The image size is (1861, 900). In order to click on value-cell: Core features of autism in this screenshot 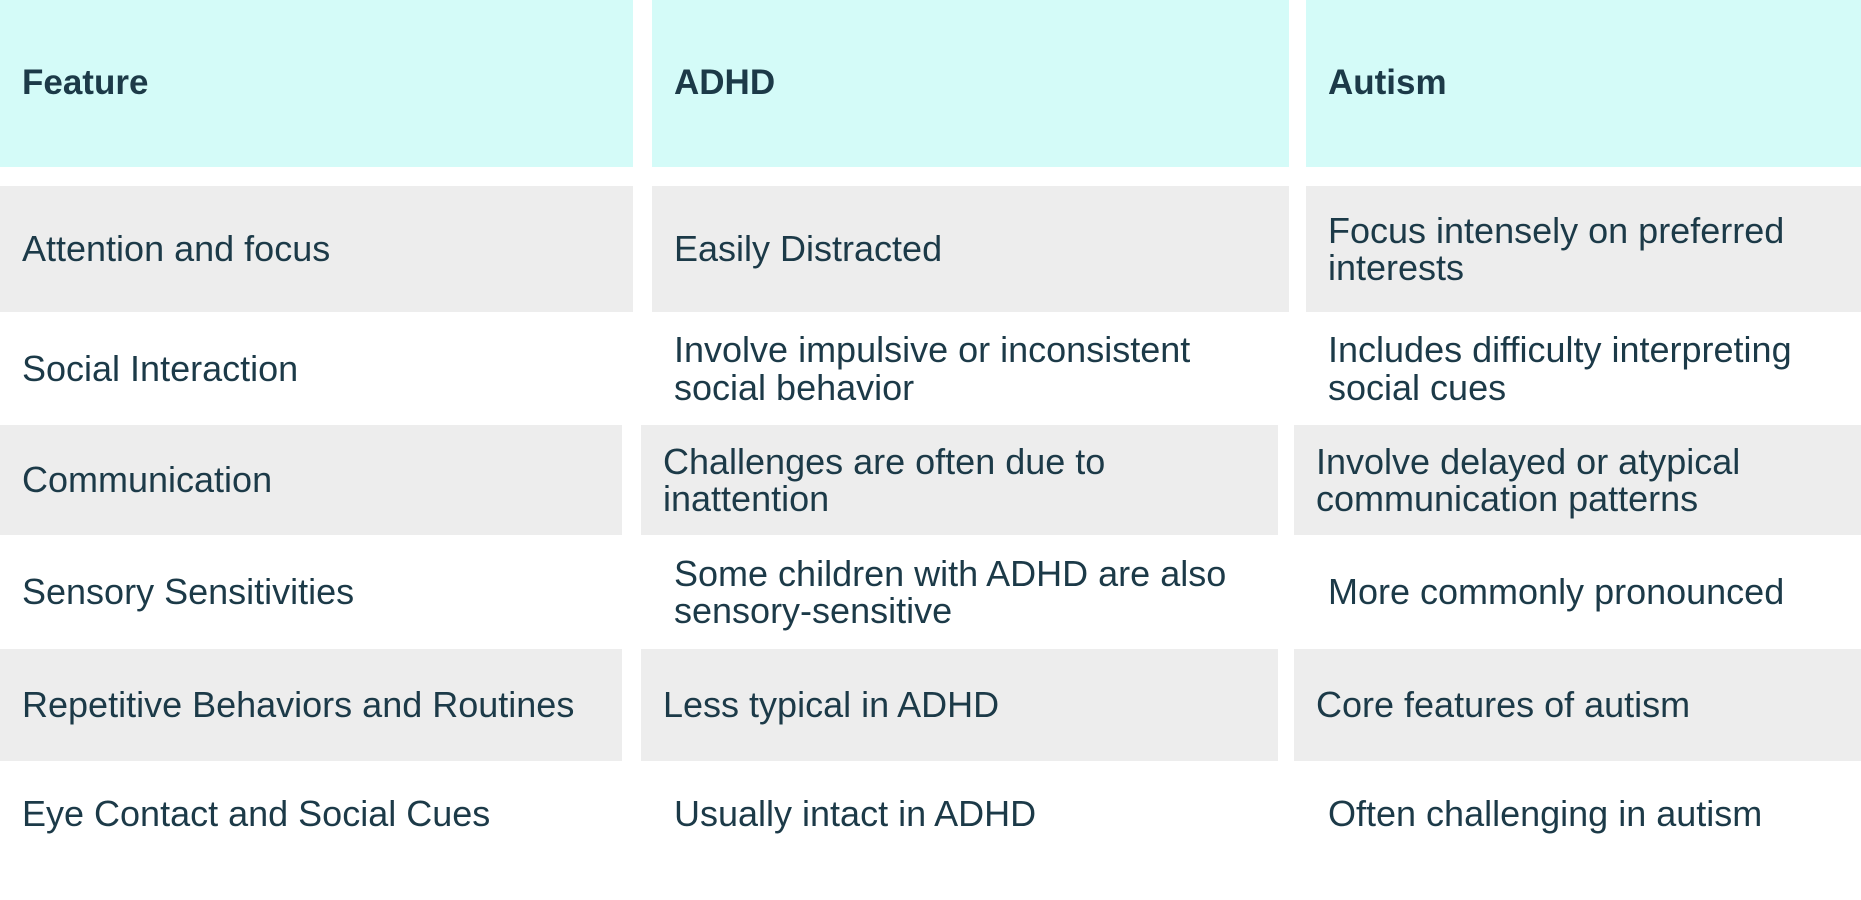, I will do `click(1577, 705)`.